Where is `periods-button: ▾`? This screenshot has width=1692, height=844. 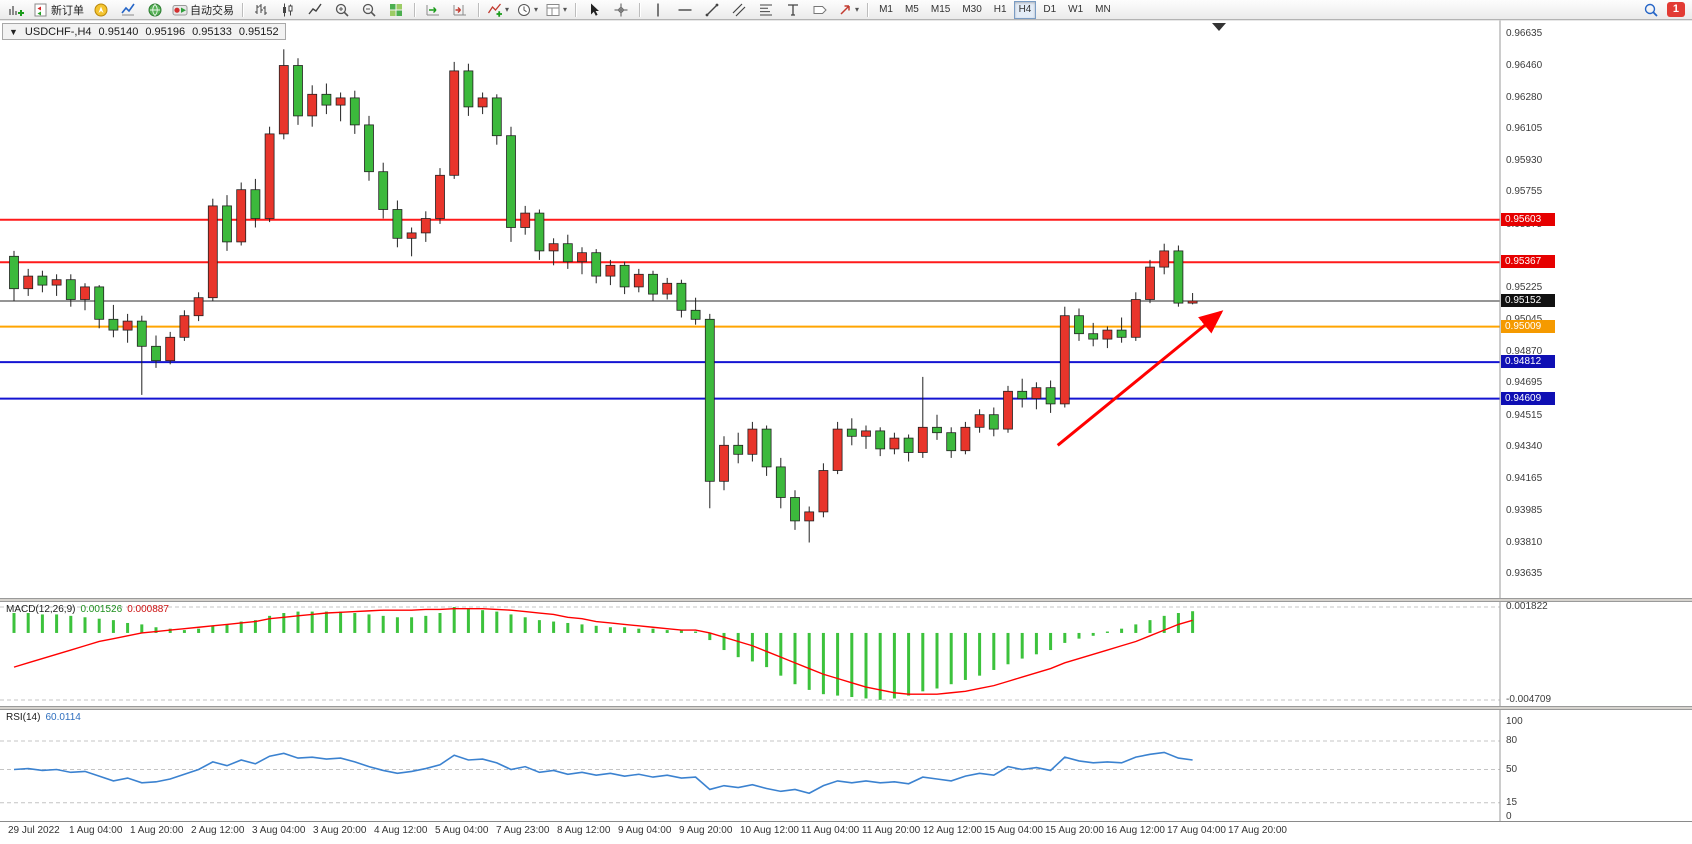
periods-button: ▾ is located at coordinates (527, 10).